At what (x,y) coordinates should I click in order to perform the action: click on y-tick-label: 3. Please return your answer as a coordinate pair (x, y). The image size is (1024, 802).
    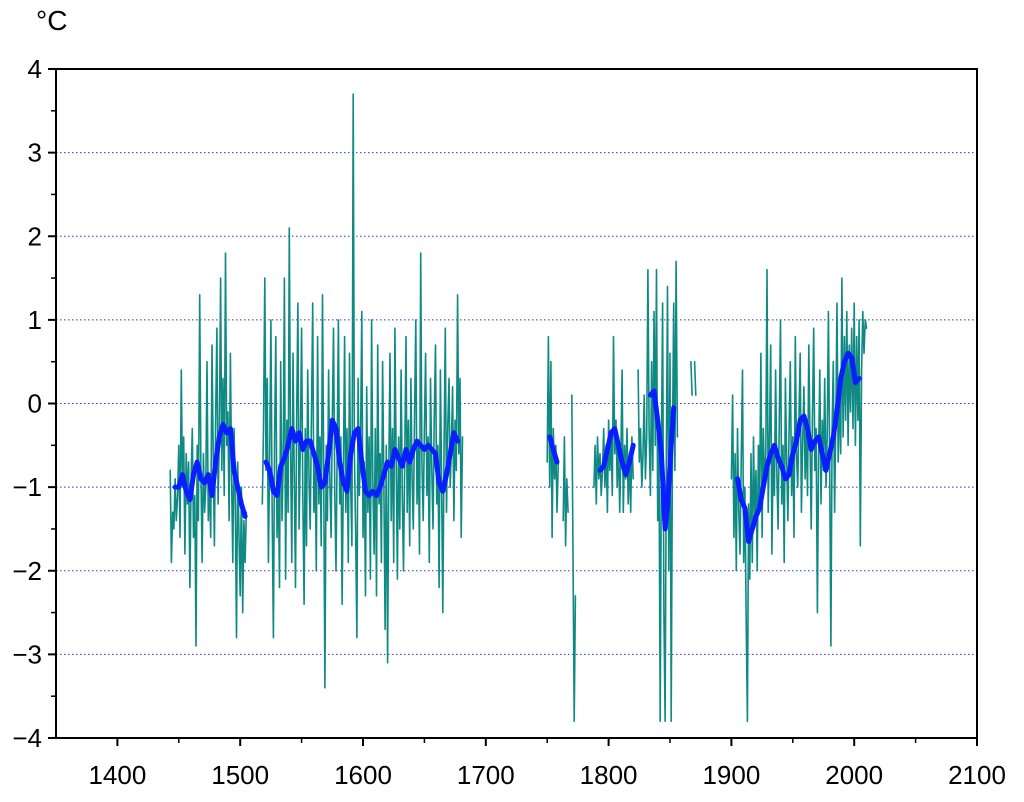
    Looking at the image, I should click on (35, 153).